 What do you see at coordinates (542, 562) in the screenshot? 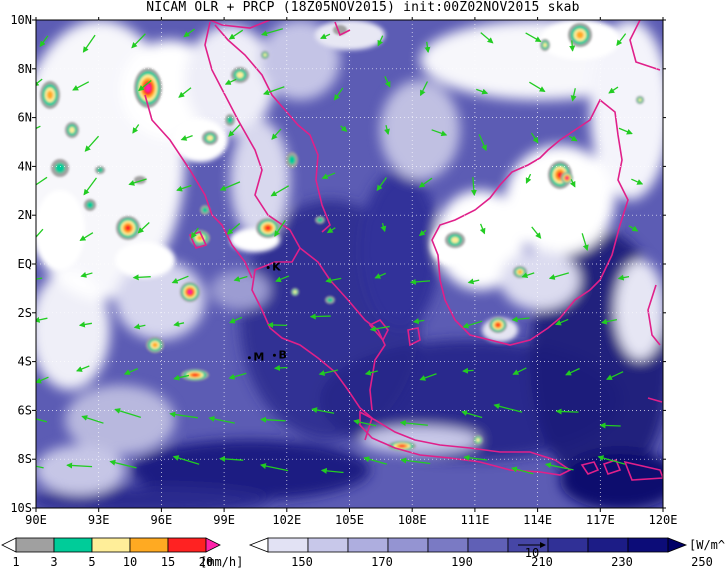
I see `olr-colorbar-label: 210` at bounding box center [542, 562].